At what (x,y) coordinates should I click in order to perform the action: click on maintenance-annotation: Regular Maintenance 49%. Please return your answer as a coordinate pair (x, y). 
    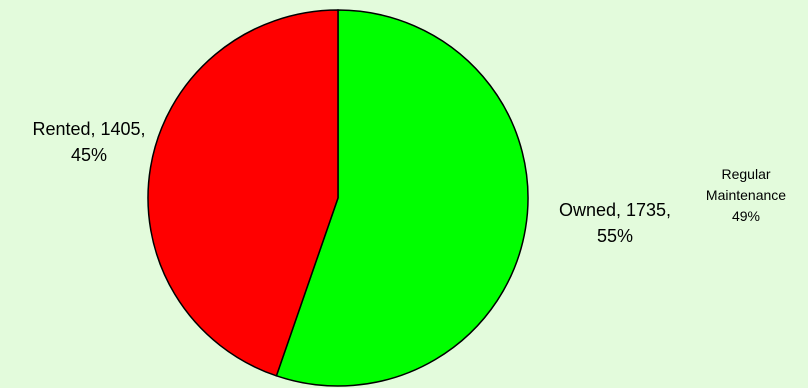
    Looking at the image, I should click on (746, 195).